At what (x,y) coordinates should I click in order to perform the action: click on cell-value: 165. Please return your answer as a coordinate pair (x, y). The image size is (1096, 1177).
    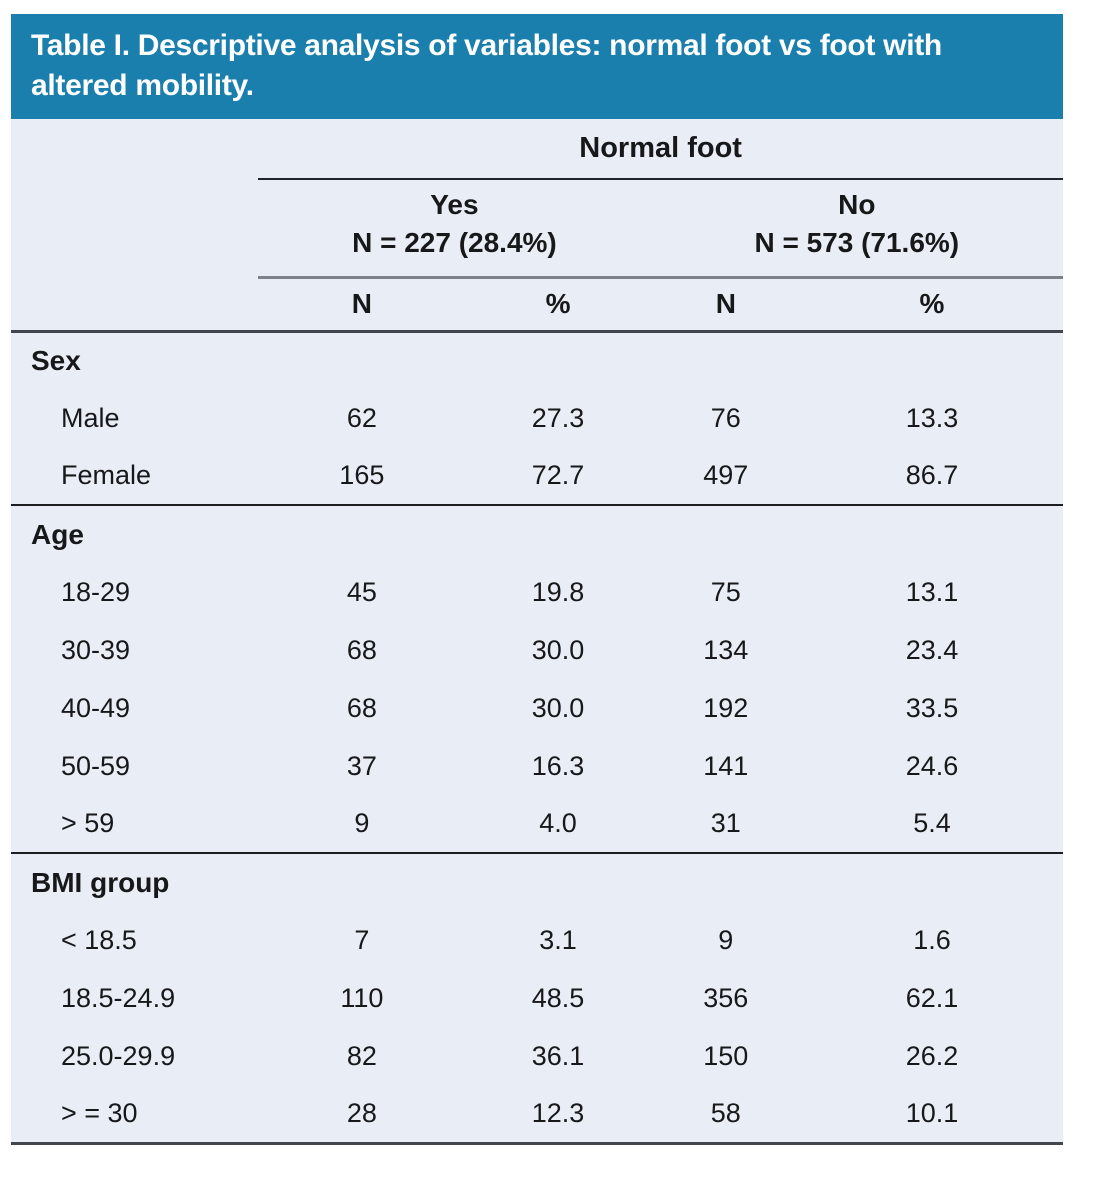
    Looking at the image, I should click on (362, 475).